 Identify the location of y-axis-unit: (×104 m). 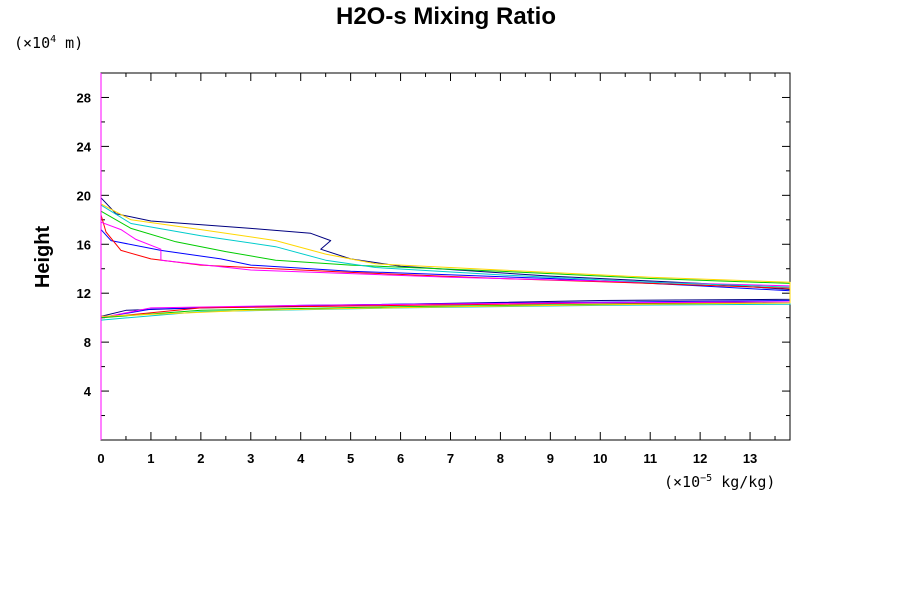
(48, 43).